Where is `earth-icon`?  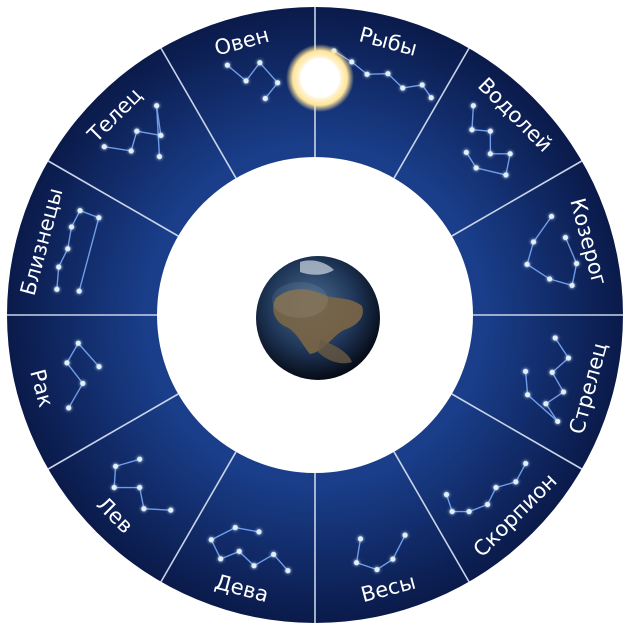
earth-icon is located at coordinates (318, 318).